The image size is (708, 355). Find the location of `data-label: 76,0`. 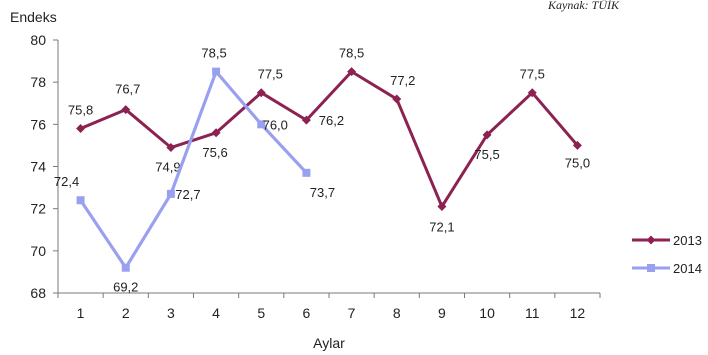

data-label: 76,0 is located at coordinates (275, 124).